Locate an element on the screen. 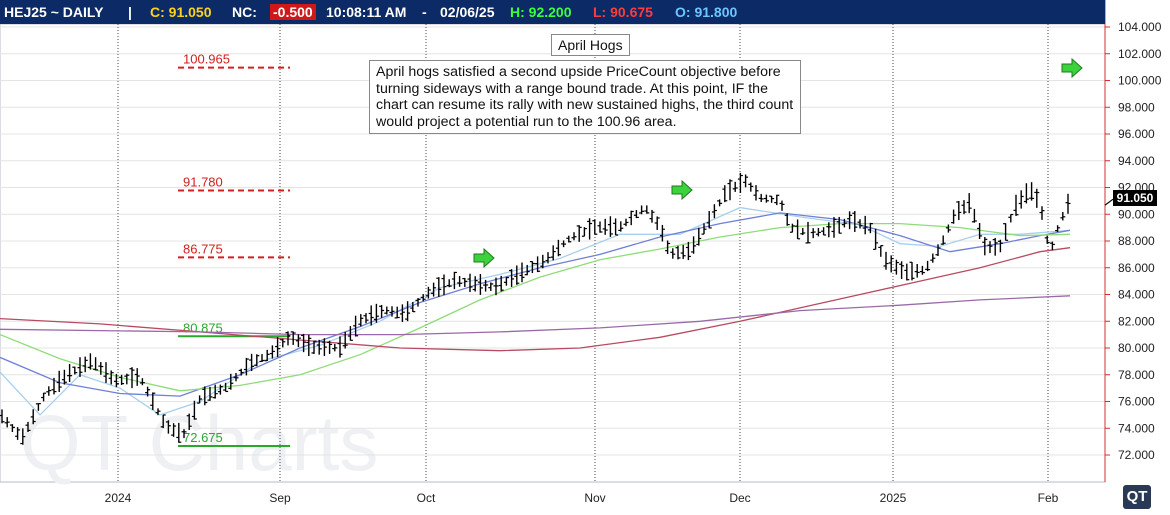  x-tick-label: Oct is located at coordinates (426, 498).